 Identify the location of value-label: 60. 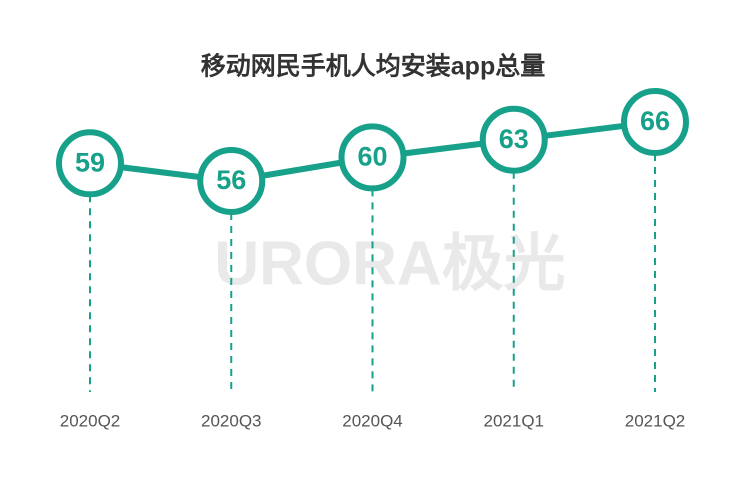
(372, 157).